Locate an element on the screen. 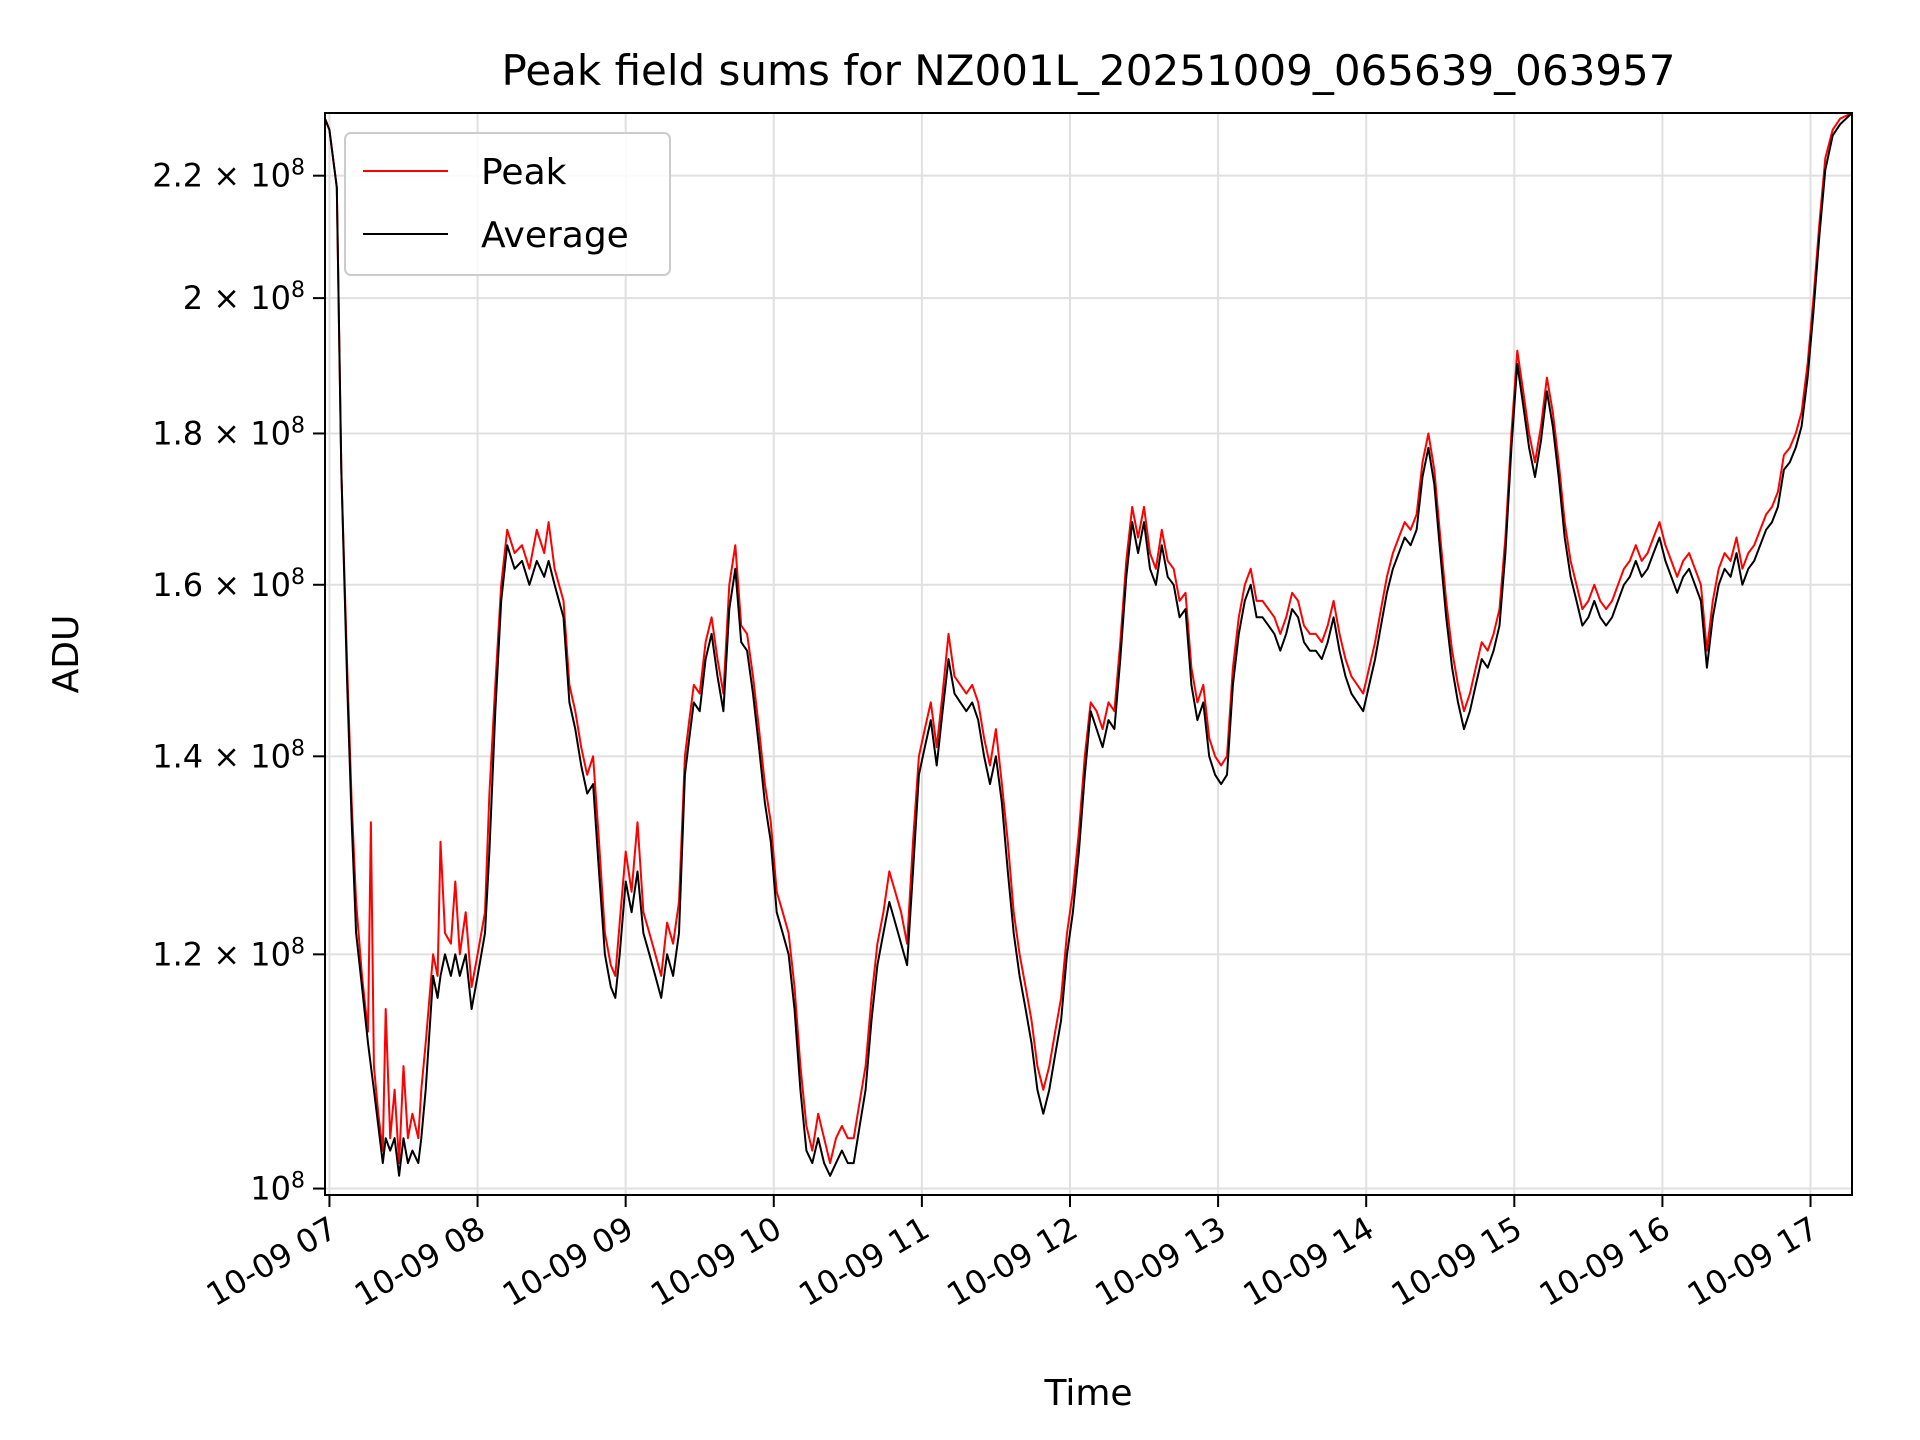 The image size is (1920, 1440). y-tick-label-5: 2 × 108 is located at coordinates (244, 298).